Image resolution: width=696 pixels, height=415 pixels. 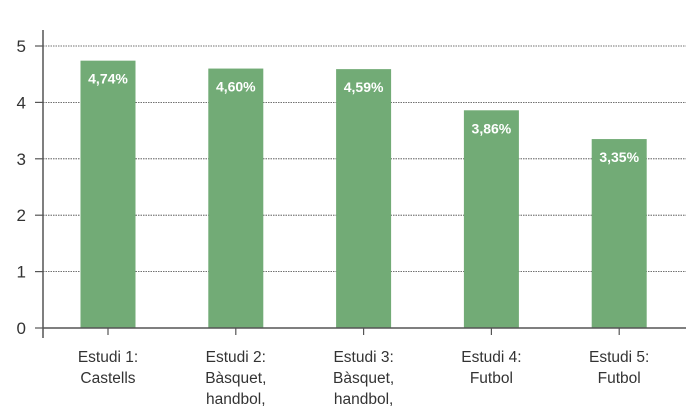 What do you see at coordinates (108, 357) in the screenshot?
I see `x-tick-label: Estudi 1:` at bounding box center [108, 357].